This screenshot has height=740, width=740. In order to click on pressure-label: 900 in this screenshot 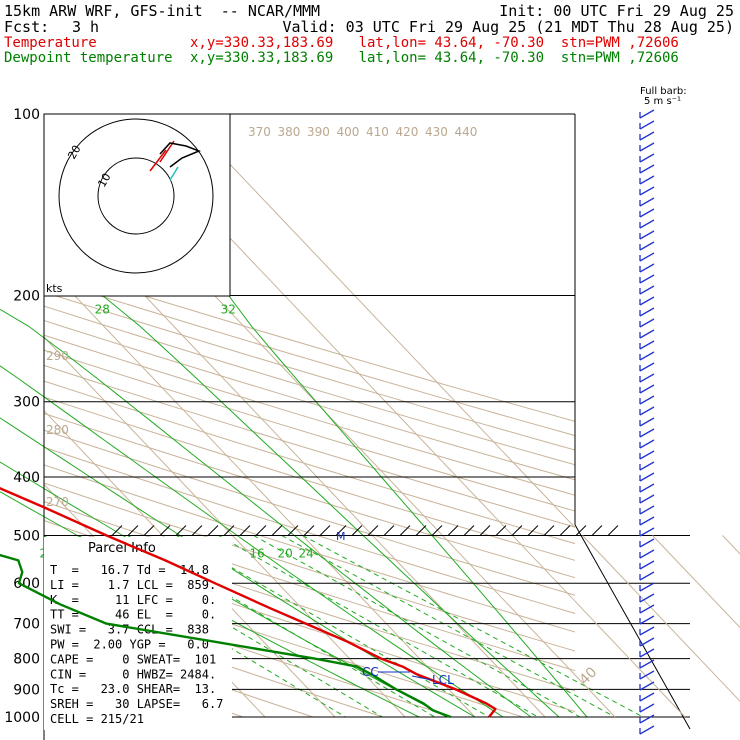, I will do `click(26, 690)`.